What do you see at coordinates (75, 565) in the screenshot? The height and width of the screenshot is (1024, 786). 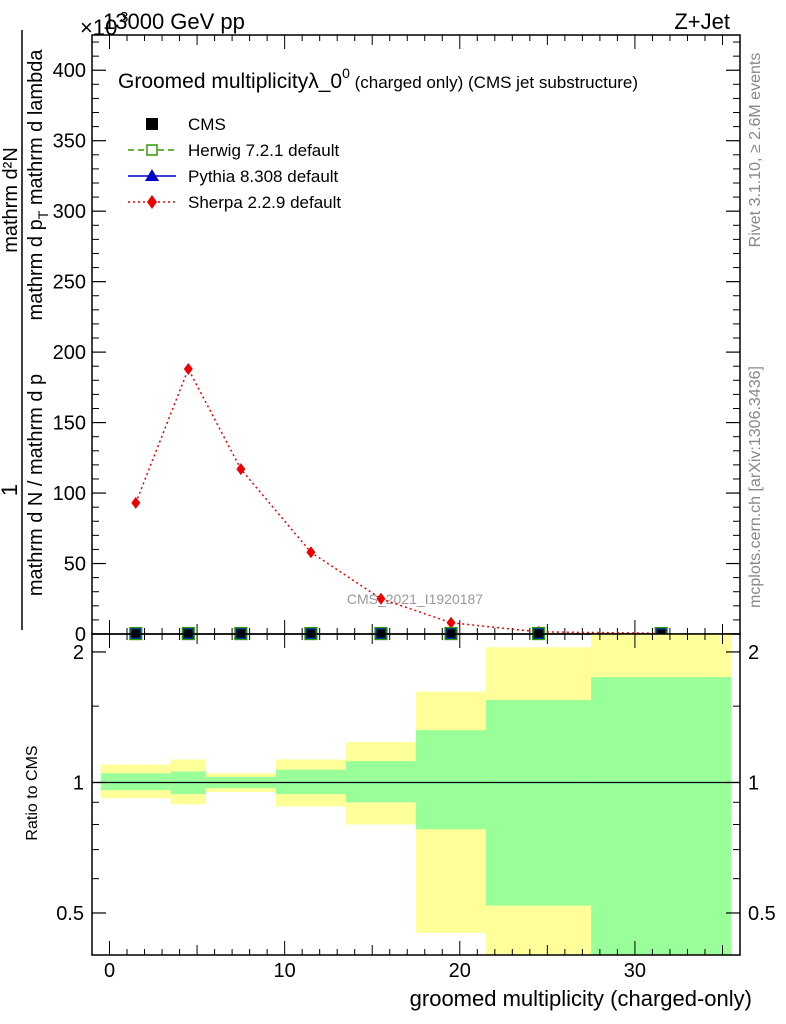 I see `y-tick-label: 50` at bounding box center [75, 565].